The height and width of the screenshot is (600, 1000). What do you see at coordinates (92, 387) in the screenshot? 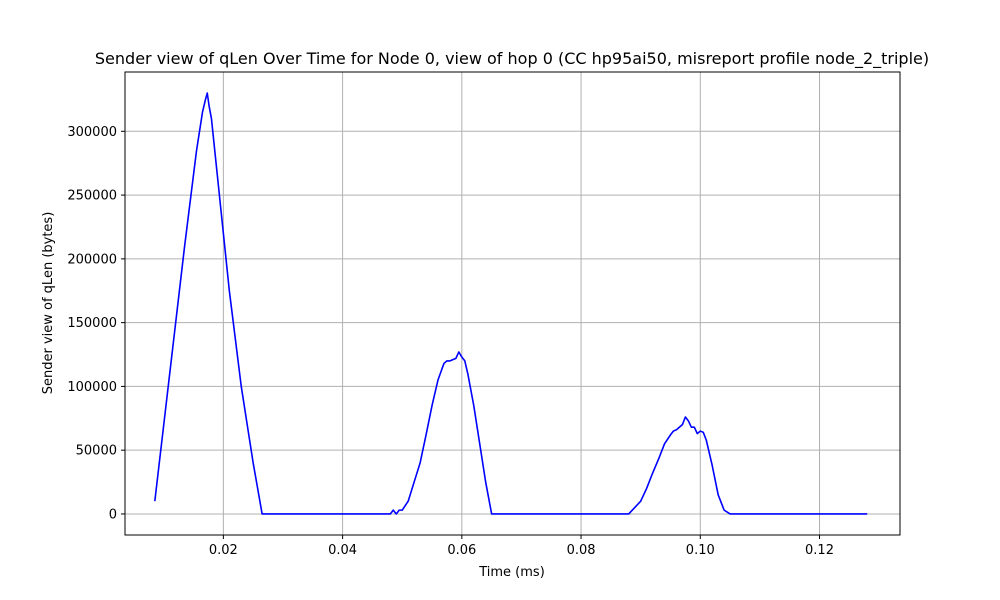
I see `y-tick-label: 100000` at bounding box center [92, 387].